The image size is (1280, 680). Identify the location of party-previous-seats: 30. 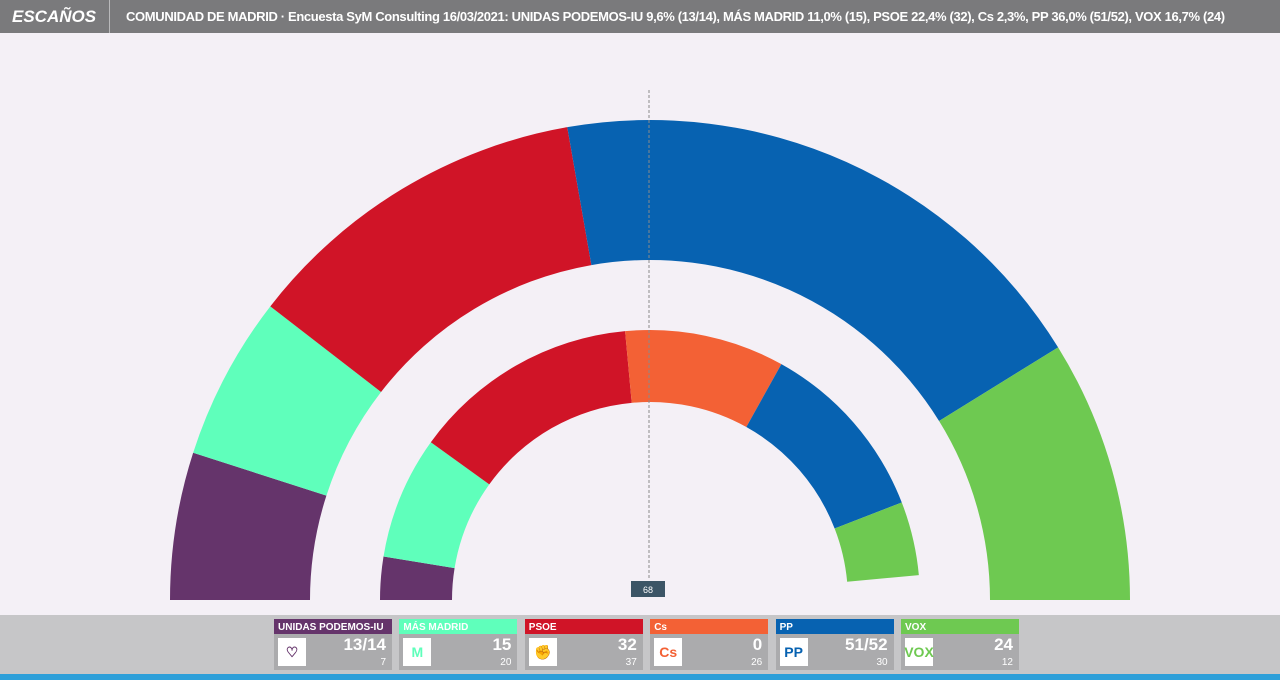
(882, 662).